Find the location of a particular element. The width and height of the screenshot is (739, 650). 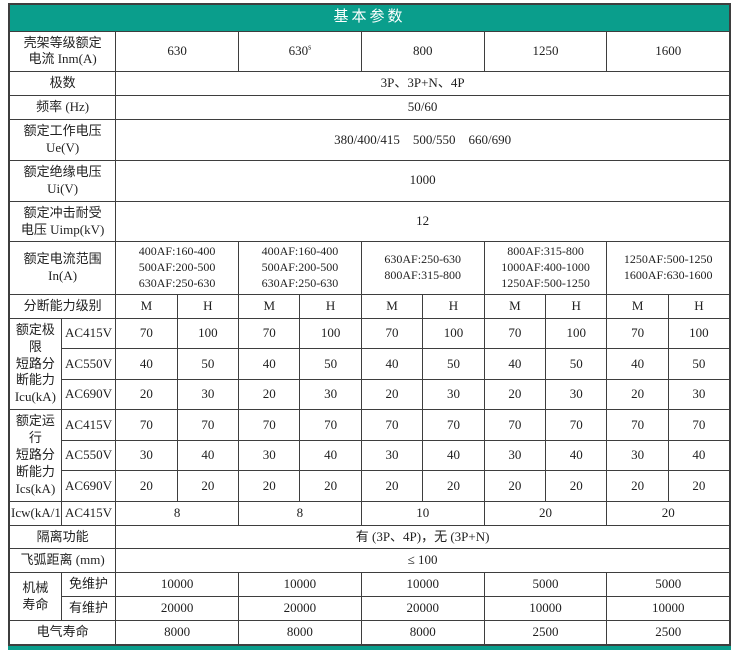

rated-working-voltage-row: 额定工作电压 Ue(V) 380/400/415 500/550 660/690 is located at coordinates (369, 140).